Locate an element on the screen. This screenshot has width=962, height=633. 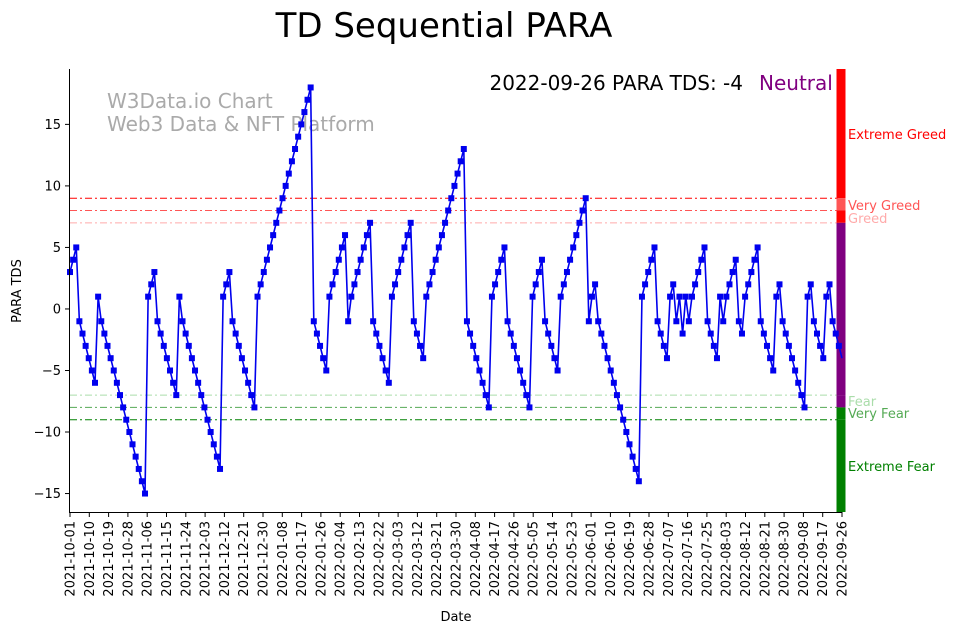
x-tick-label: 2022-09-17 is located at coordinates (823, 559).